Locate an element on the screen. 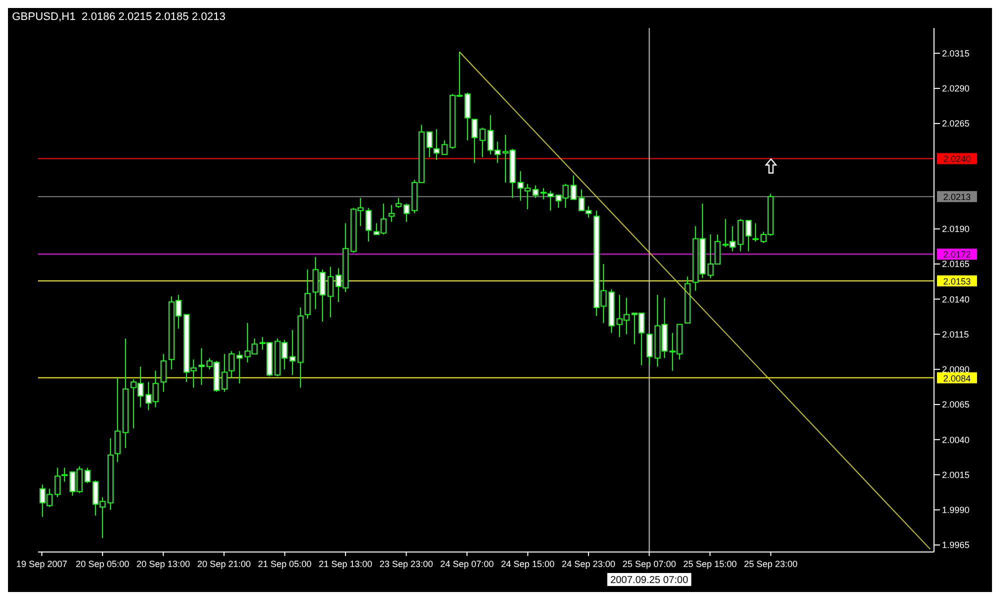  ref-line-label: 2.0153 is located at coordinates (957, 281).